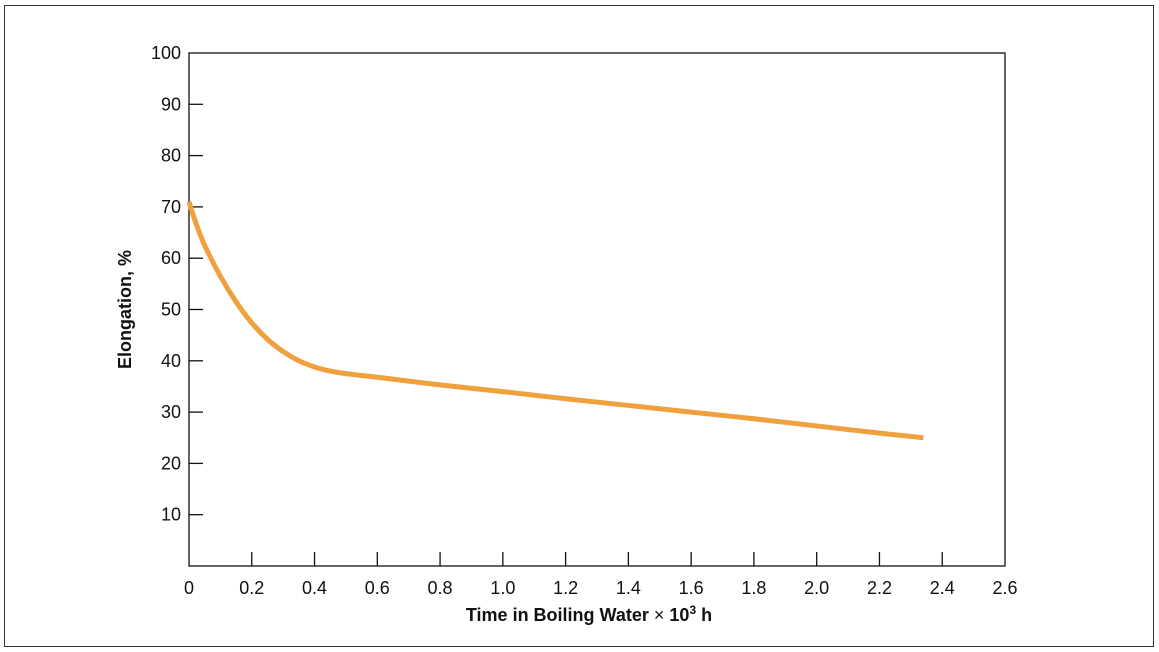 The image size is (1159, 652). Describe the element at coordinates (704, 615) in the screenshot. I see `x-axis-title-unit: h` at that location.